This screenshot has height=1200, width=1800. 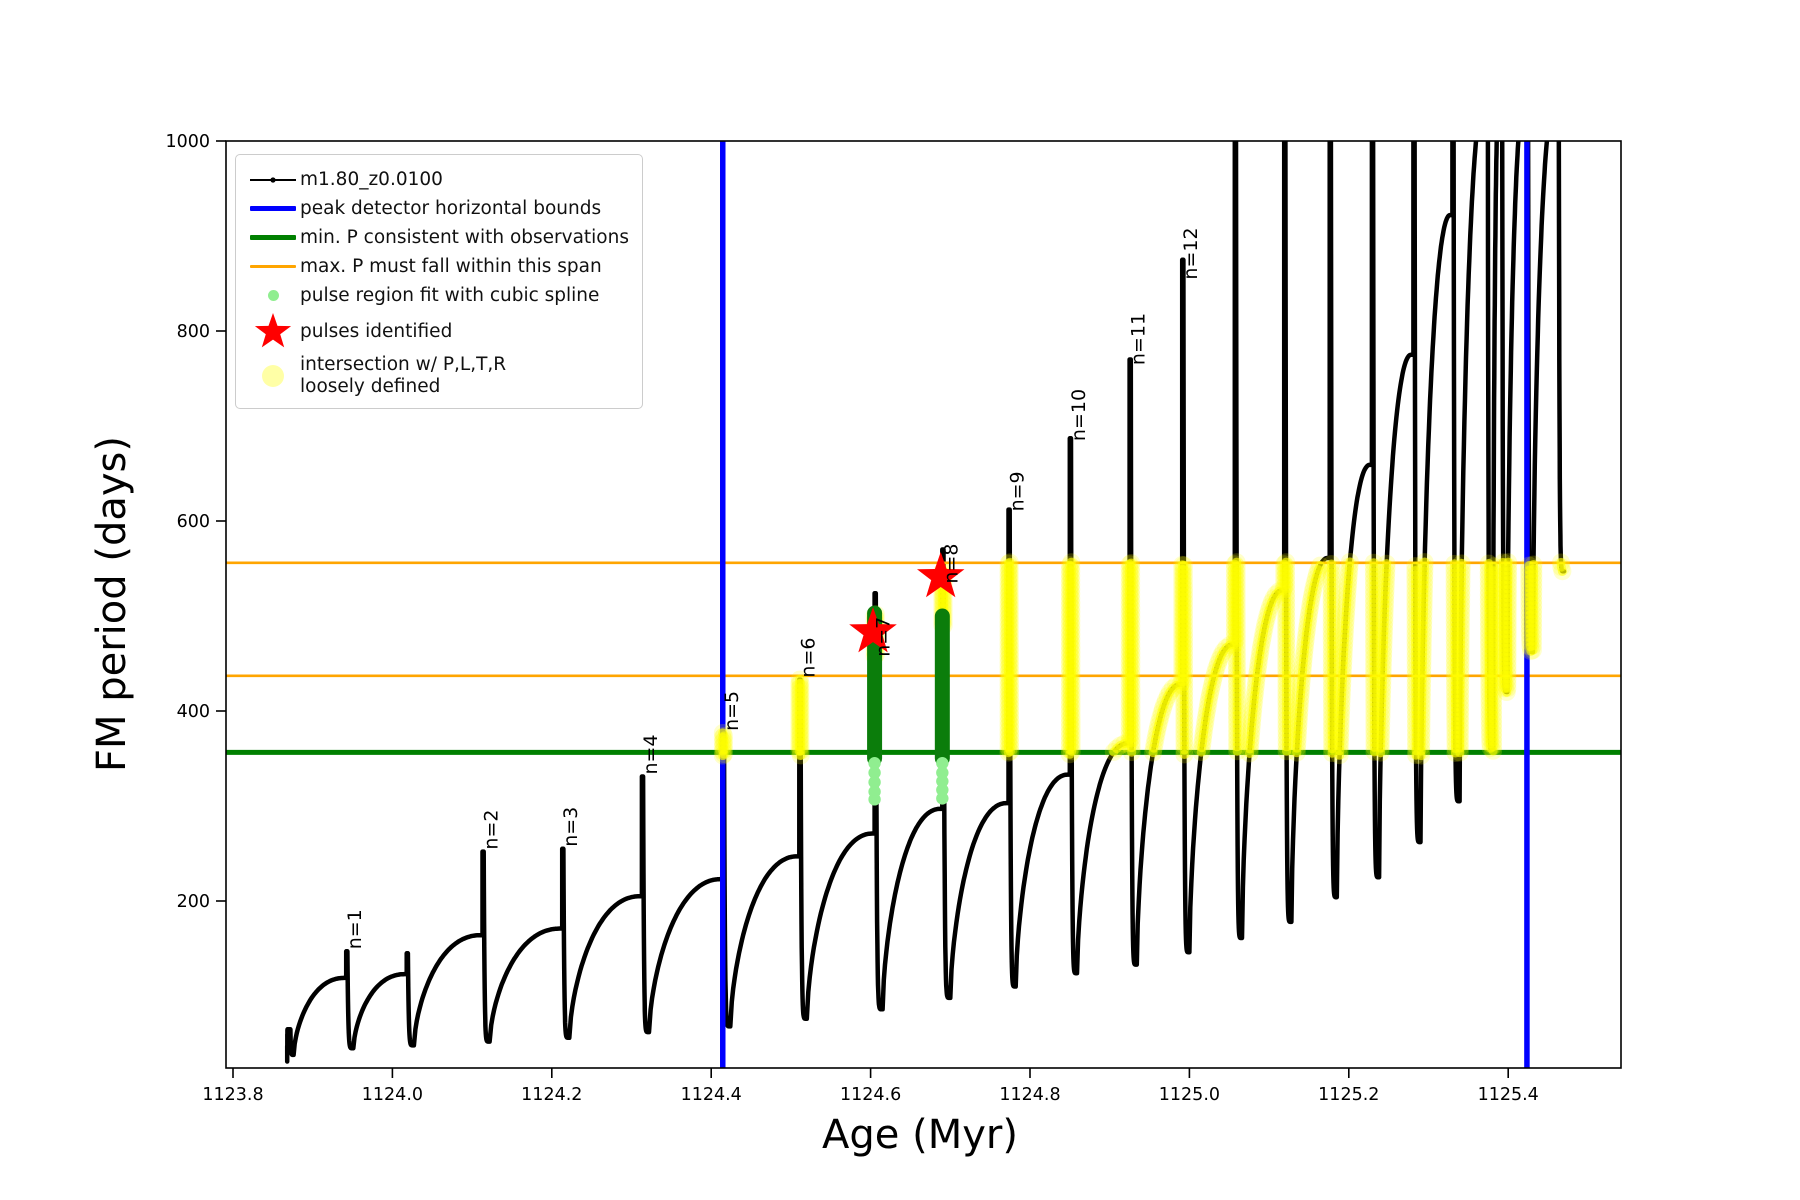 What do you see at coordinates (551, 1095) in the screenshot?
I see `x-tick-label: 1124.2` at bounding box center [551, 1095].